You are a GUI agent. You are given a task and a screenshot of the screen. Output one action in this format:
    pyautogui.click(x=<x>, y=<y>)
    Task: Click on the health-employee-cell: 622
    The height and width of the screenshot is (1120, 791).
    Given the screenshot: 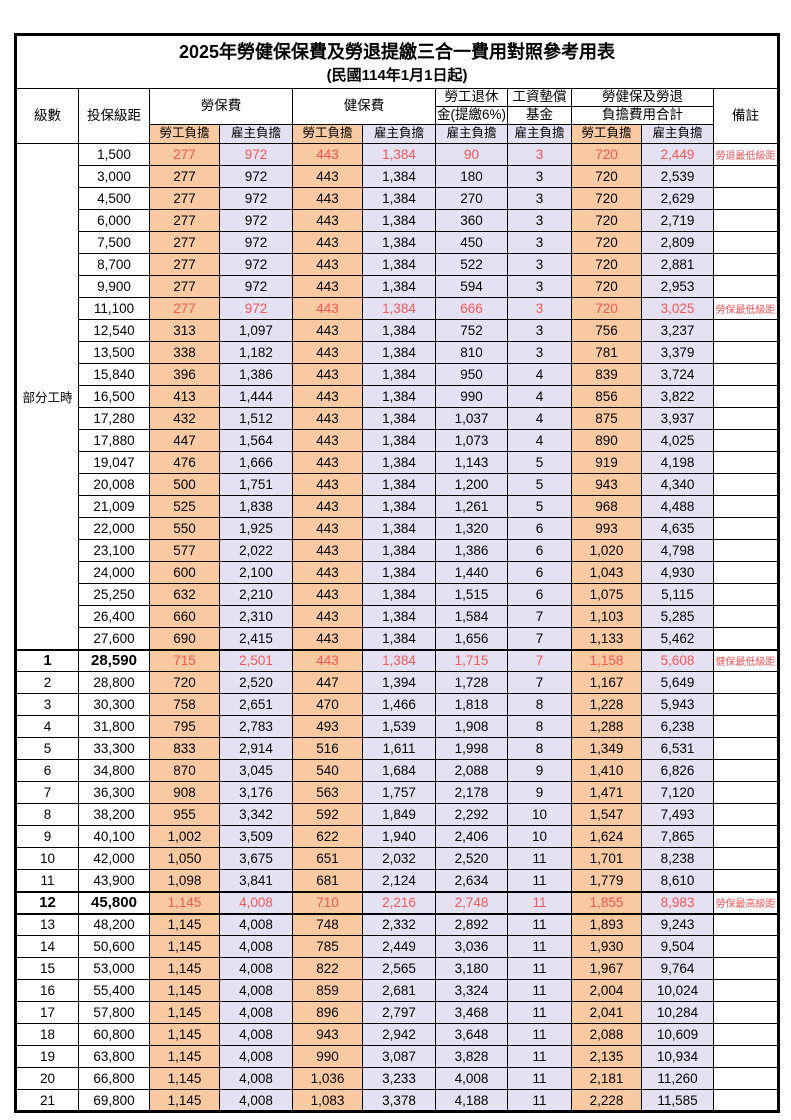 What is the action you would take?
    pyautogui.click(x=327, y=836)
    